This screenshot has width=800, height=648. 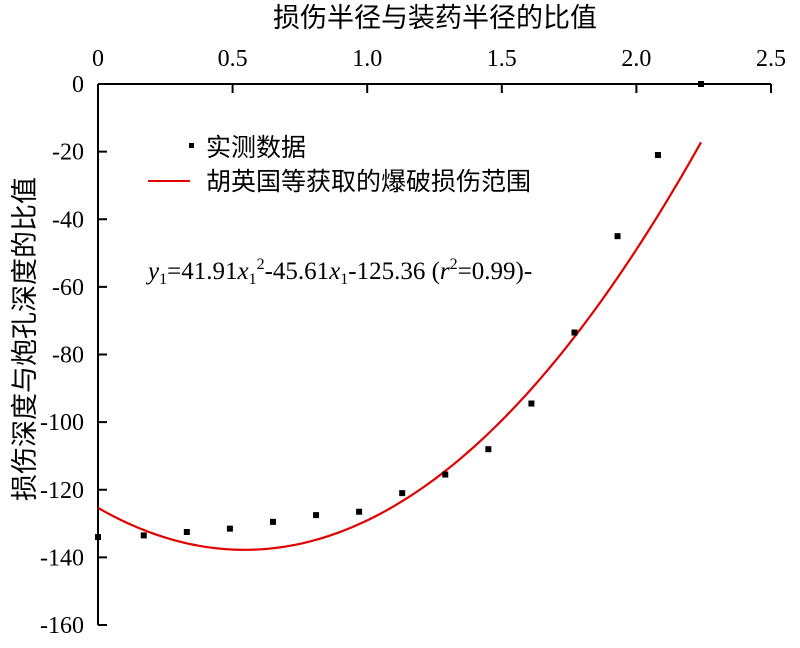 I want to click on eq-y: y, so click(x=152, y=271).